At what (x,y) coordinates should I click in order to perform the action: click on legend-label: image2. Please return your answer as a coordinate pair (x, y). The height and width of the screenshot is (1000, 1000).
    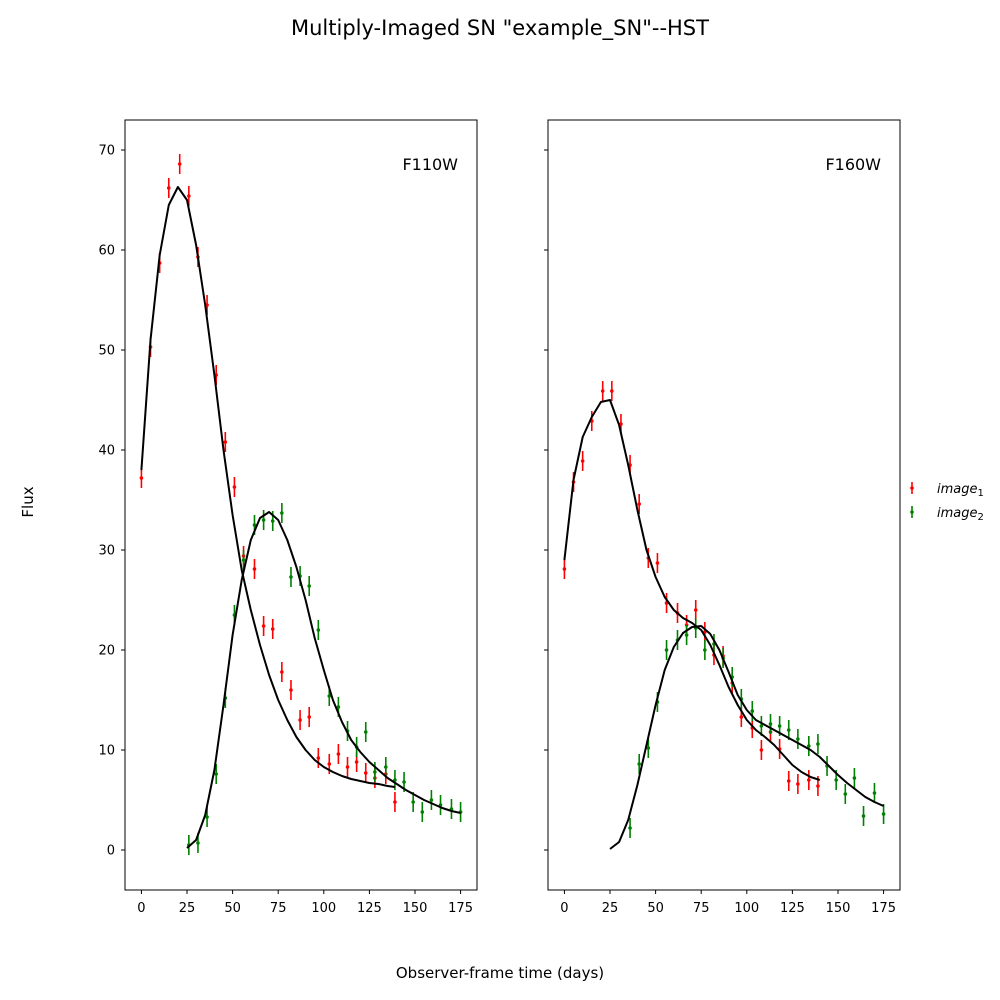
    Looking at the image, I should click on (960, 514).